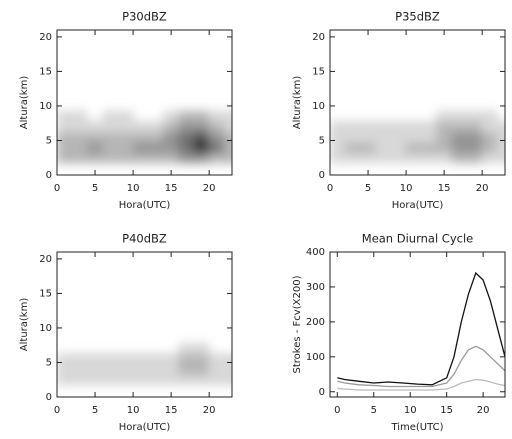 The width and height of the screenshot is (512, 439). Describe the element at coordinates (318, 71) in the screenshot. I see `y-tick-label: 15` at that location.